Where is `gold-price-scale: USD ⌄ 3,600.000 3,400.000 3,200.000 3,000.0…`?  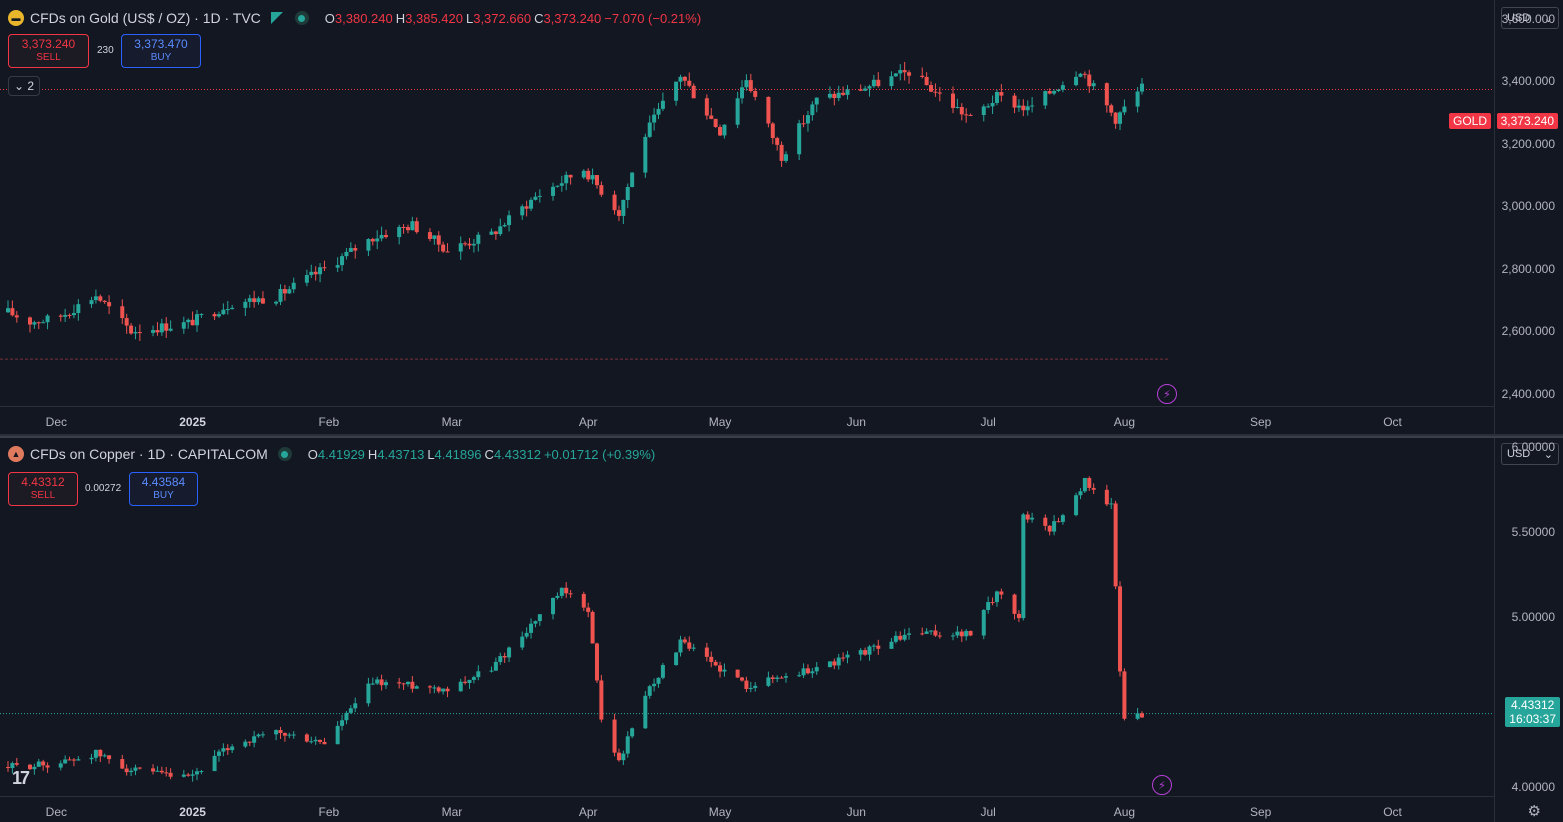
gold-price-scale: USD ⌄ 3,600.000 3,400.000 3,200.000 3,000.0… is located at coordinates (1528, 217).